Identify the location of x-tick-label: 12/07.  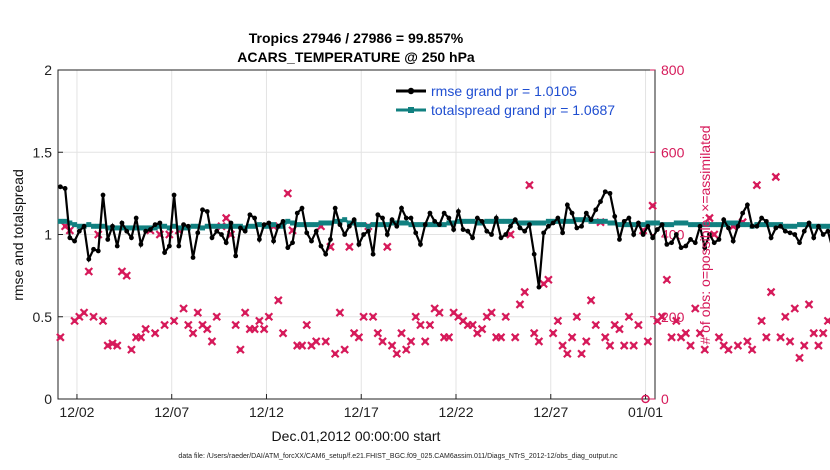
(171, 412).